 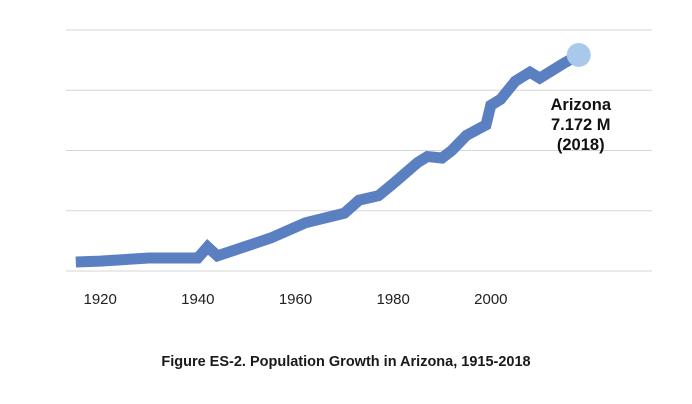 I want to click on x-tick-label-1980: 1980, so click(x=392, y=299).